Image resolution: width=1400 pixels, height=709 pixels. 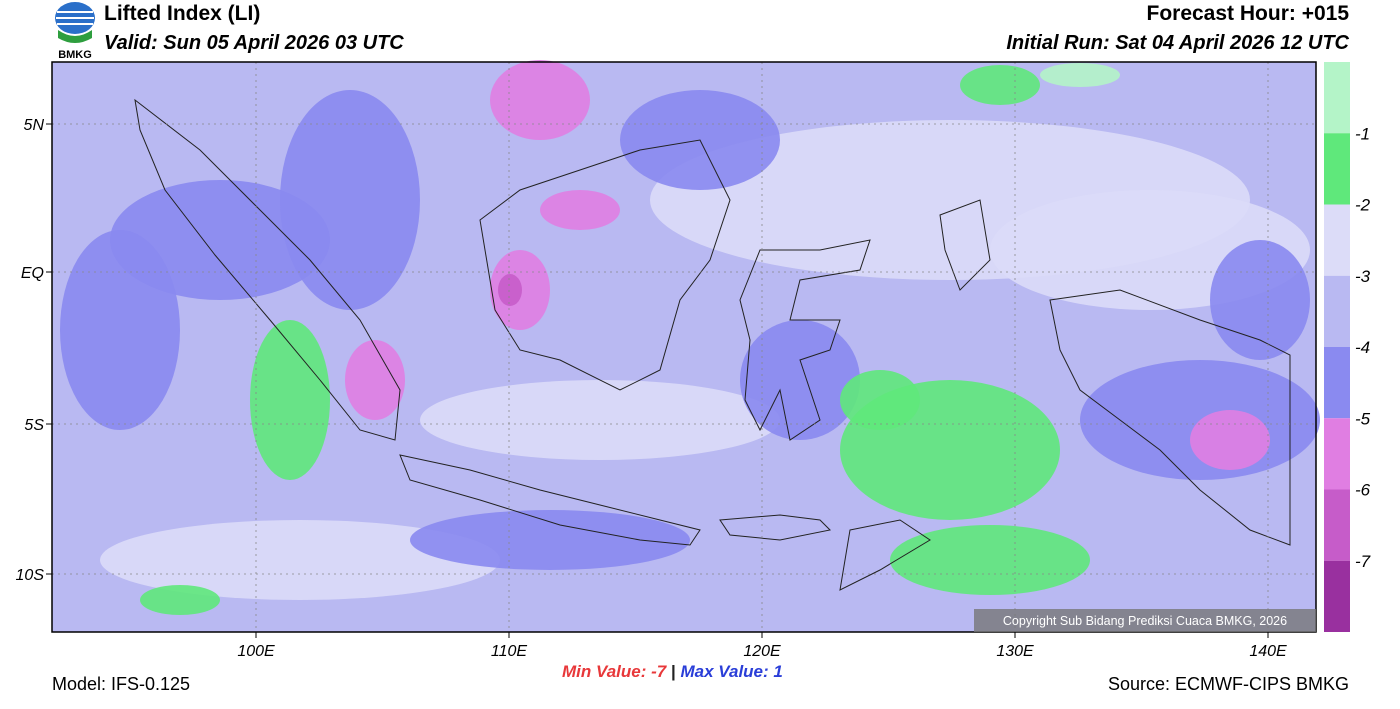 I want to click on min-label: Min Value:, so click(x=604, y=671).